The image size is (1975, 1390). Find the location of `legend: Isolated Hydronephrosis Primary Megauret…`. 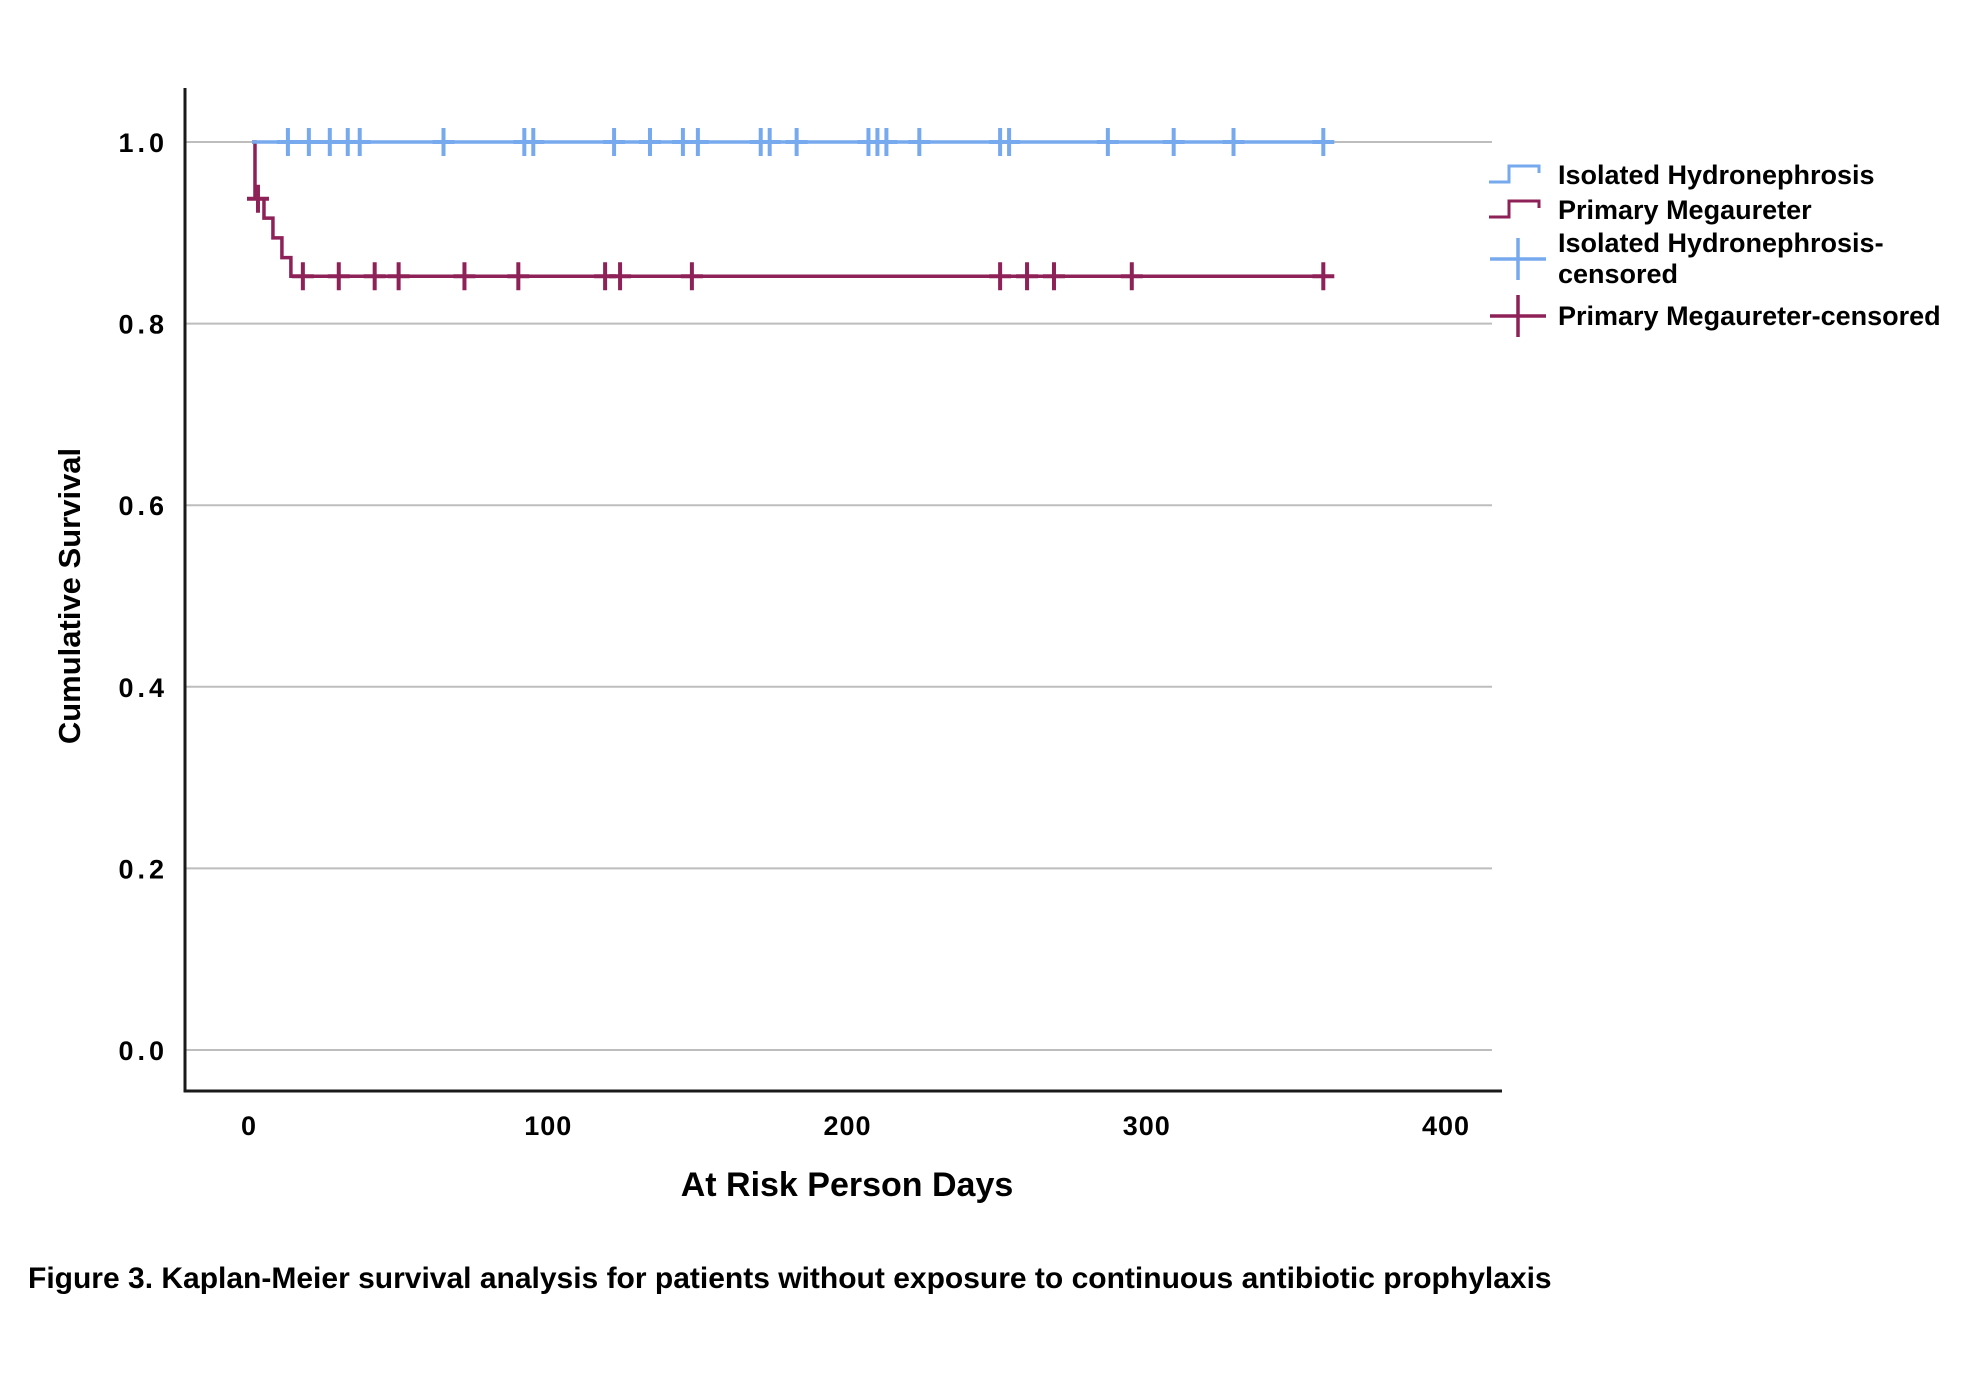

legend: Isolated Hydronephrosis Primary Megauret… is located at coordinates (1728, 250).